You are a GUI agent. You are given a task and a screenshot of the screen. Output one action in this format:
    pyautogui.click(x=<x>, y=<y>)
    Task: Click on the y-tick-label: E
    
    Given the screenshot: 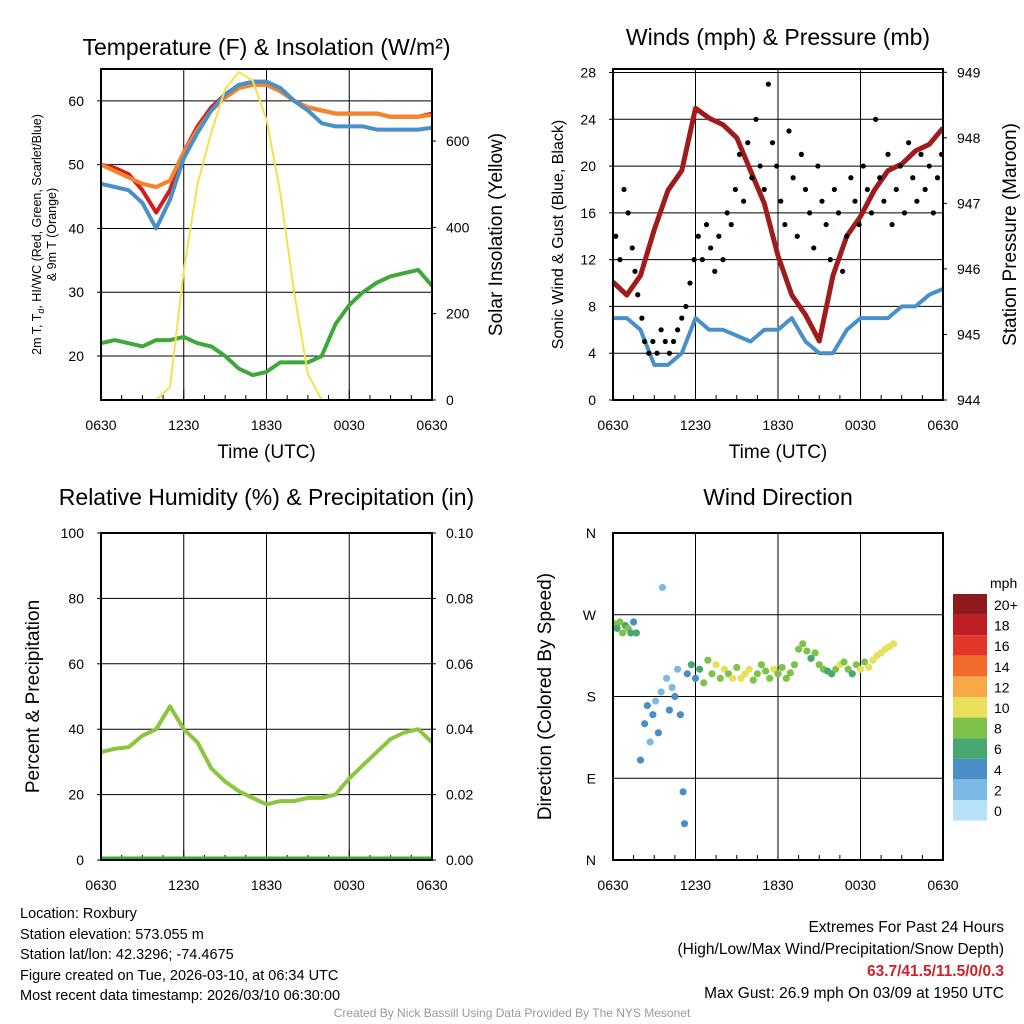 What is the action you would take?
    pyautogui.click(x=591, y=778)
    